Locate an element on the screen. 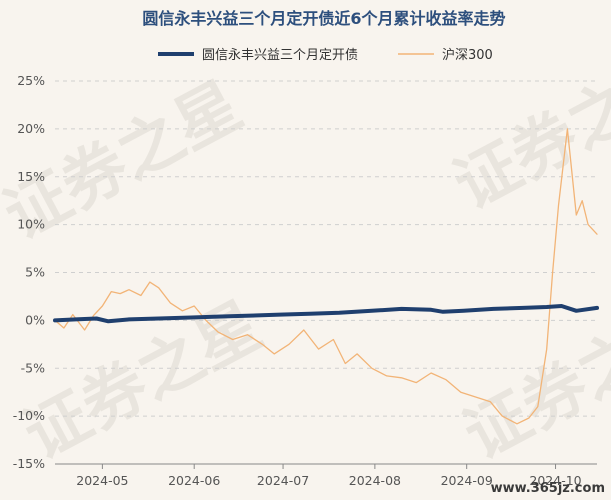 This screenshot has height=500, width=611. x-tick-label: 2024-10 is located at coordinates (555, 480).